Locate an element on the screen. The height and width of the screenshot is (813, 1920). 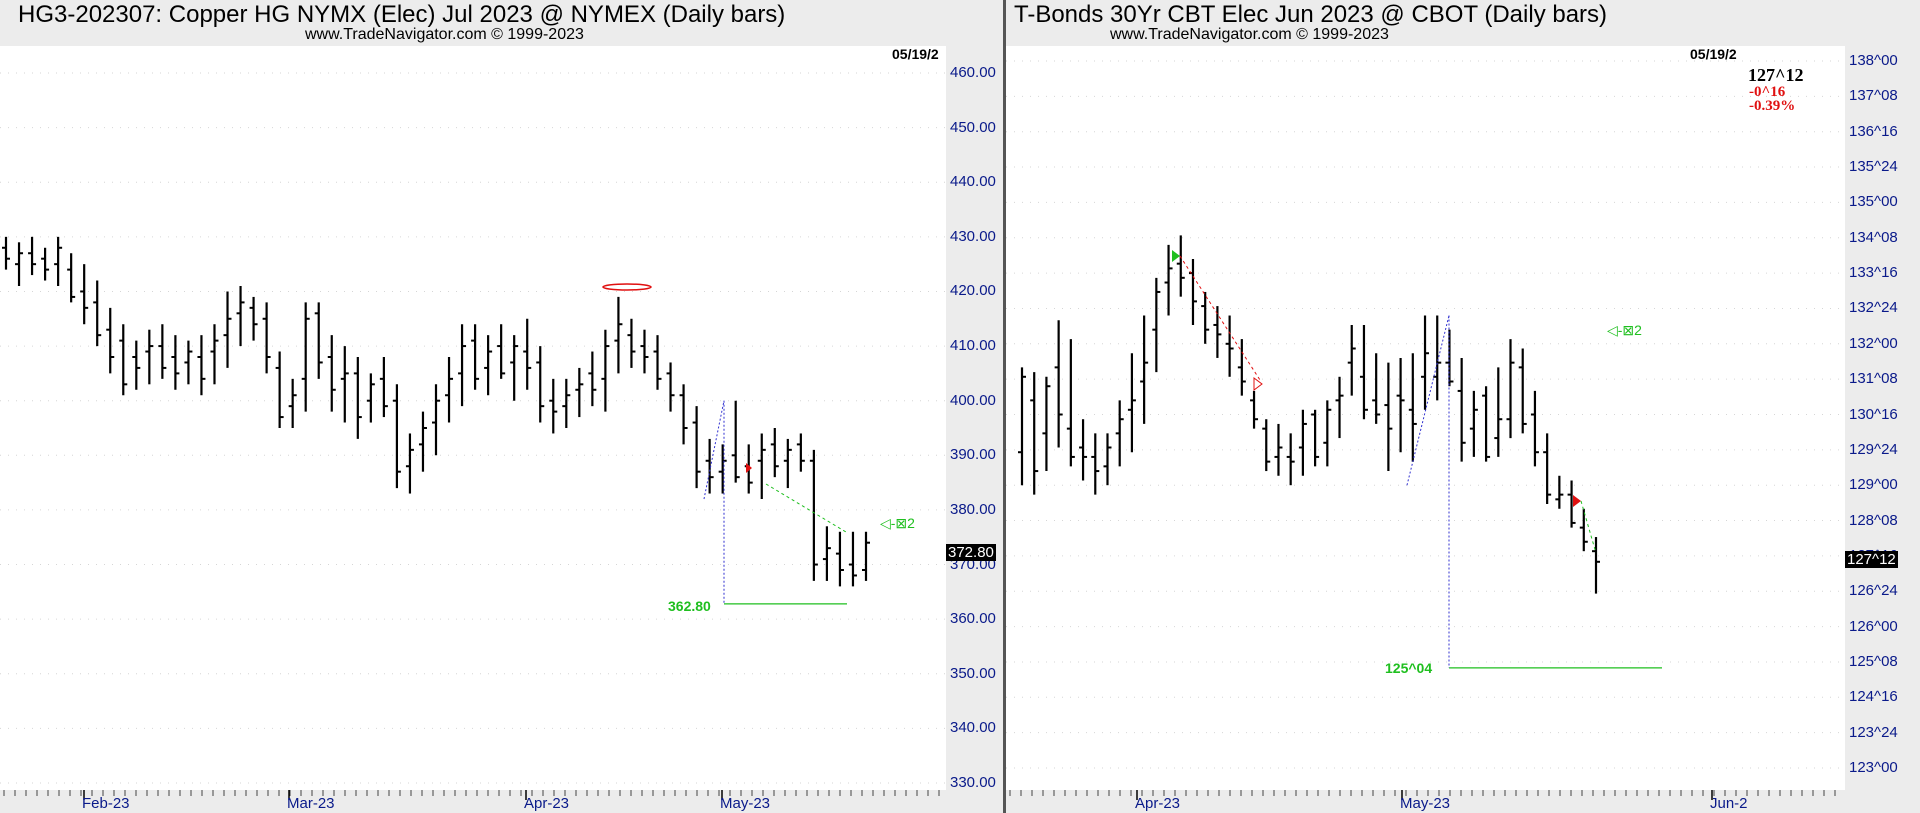
price-tick-label: 330.00 is located at coordinates (973, 782).